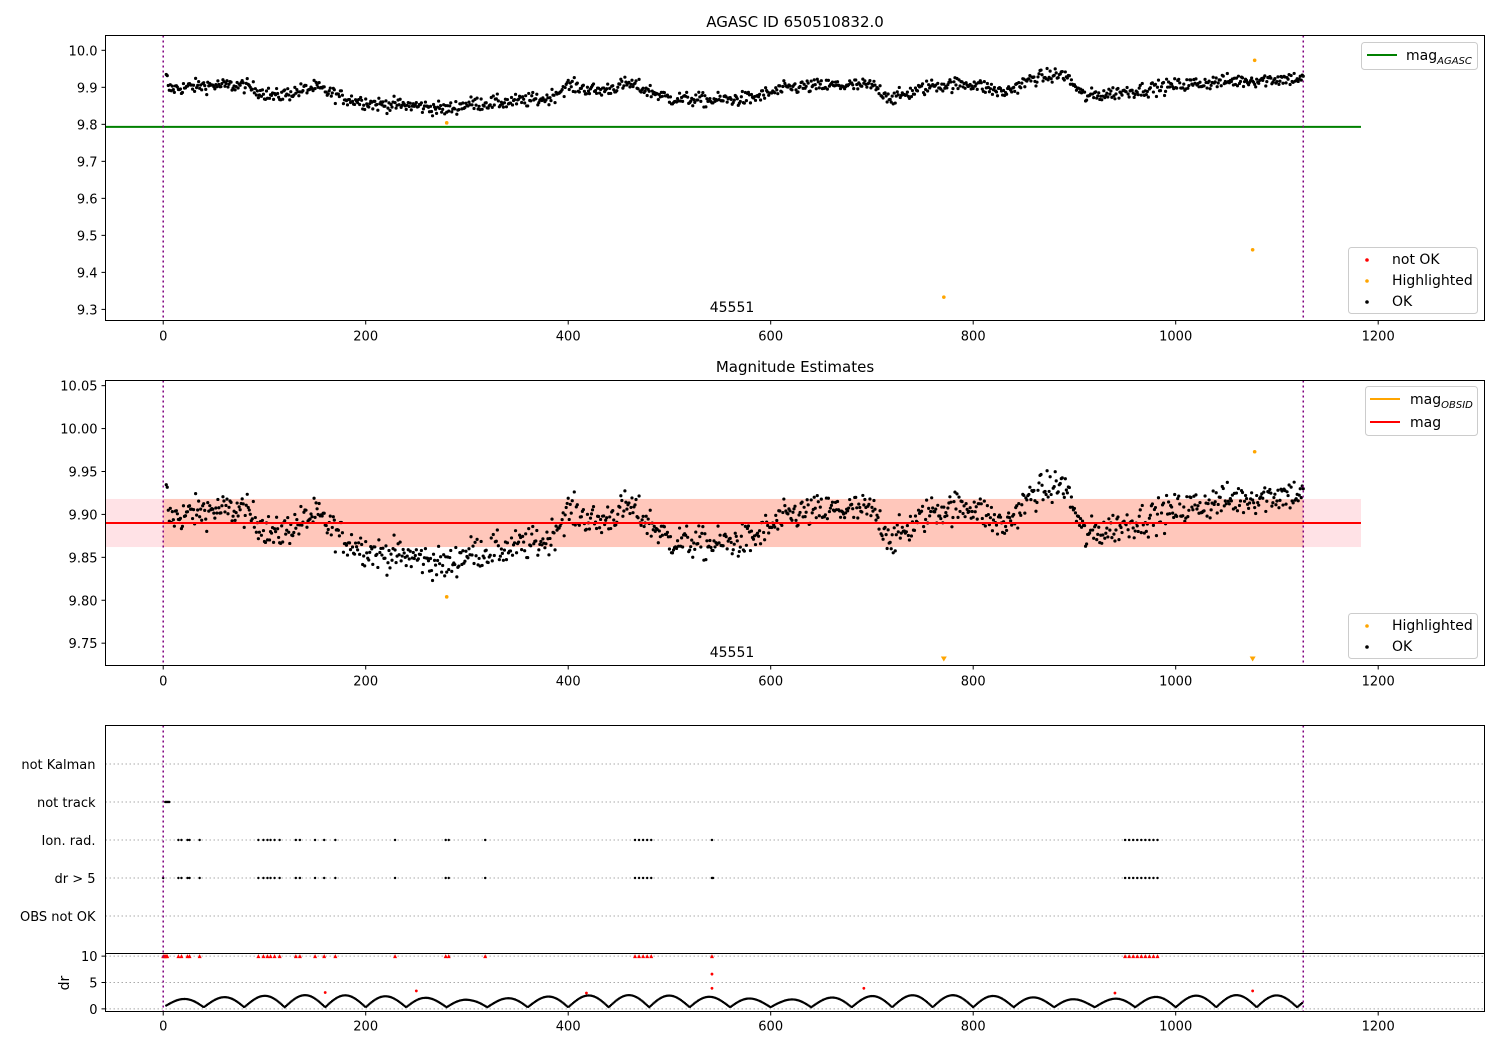 This screenshot has height=1050, width=1500. Describe the element at coordinates (1367, 281) in the screenshot. I see `legend-marker-highlighted` at that location.